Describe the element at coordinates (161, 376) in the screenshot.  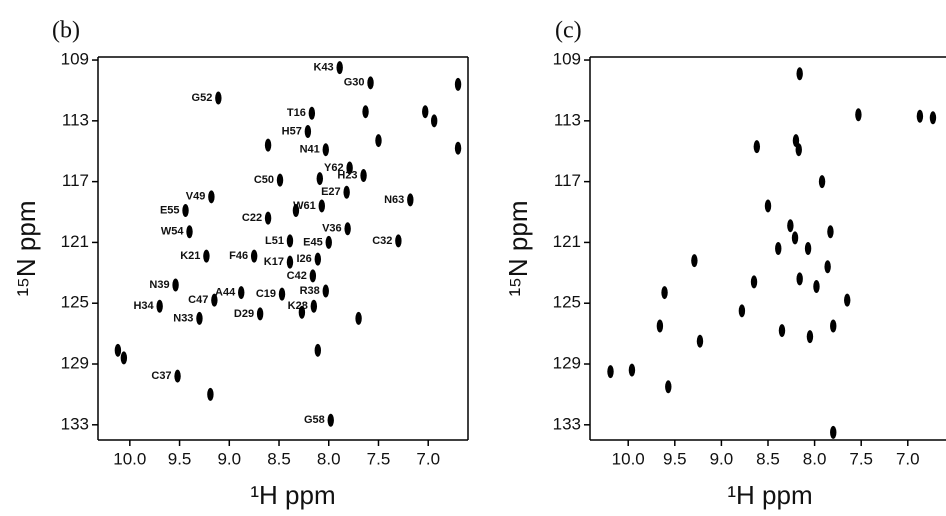
I see `peak-label: C37` at that location.